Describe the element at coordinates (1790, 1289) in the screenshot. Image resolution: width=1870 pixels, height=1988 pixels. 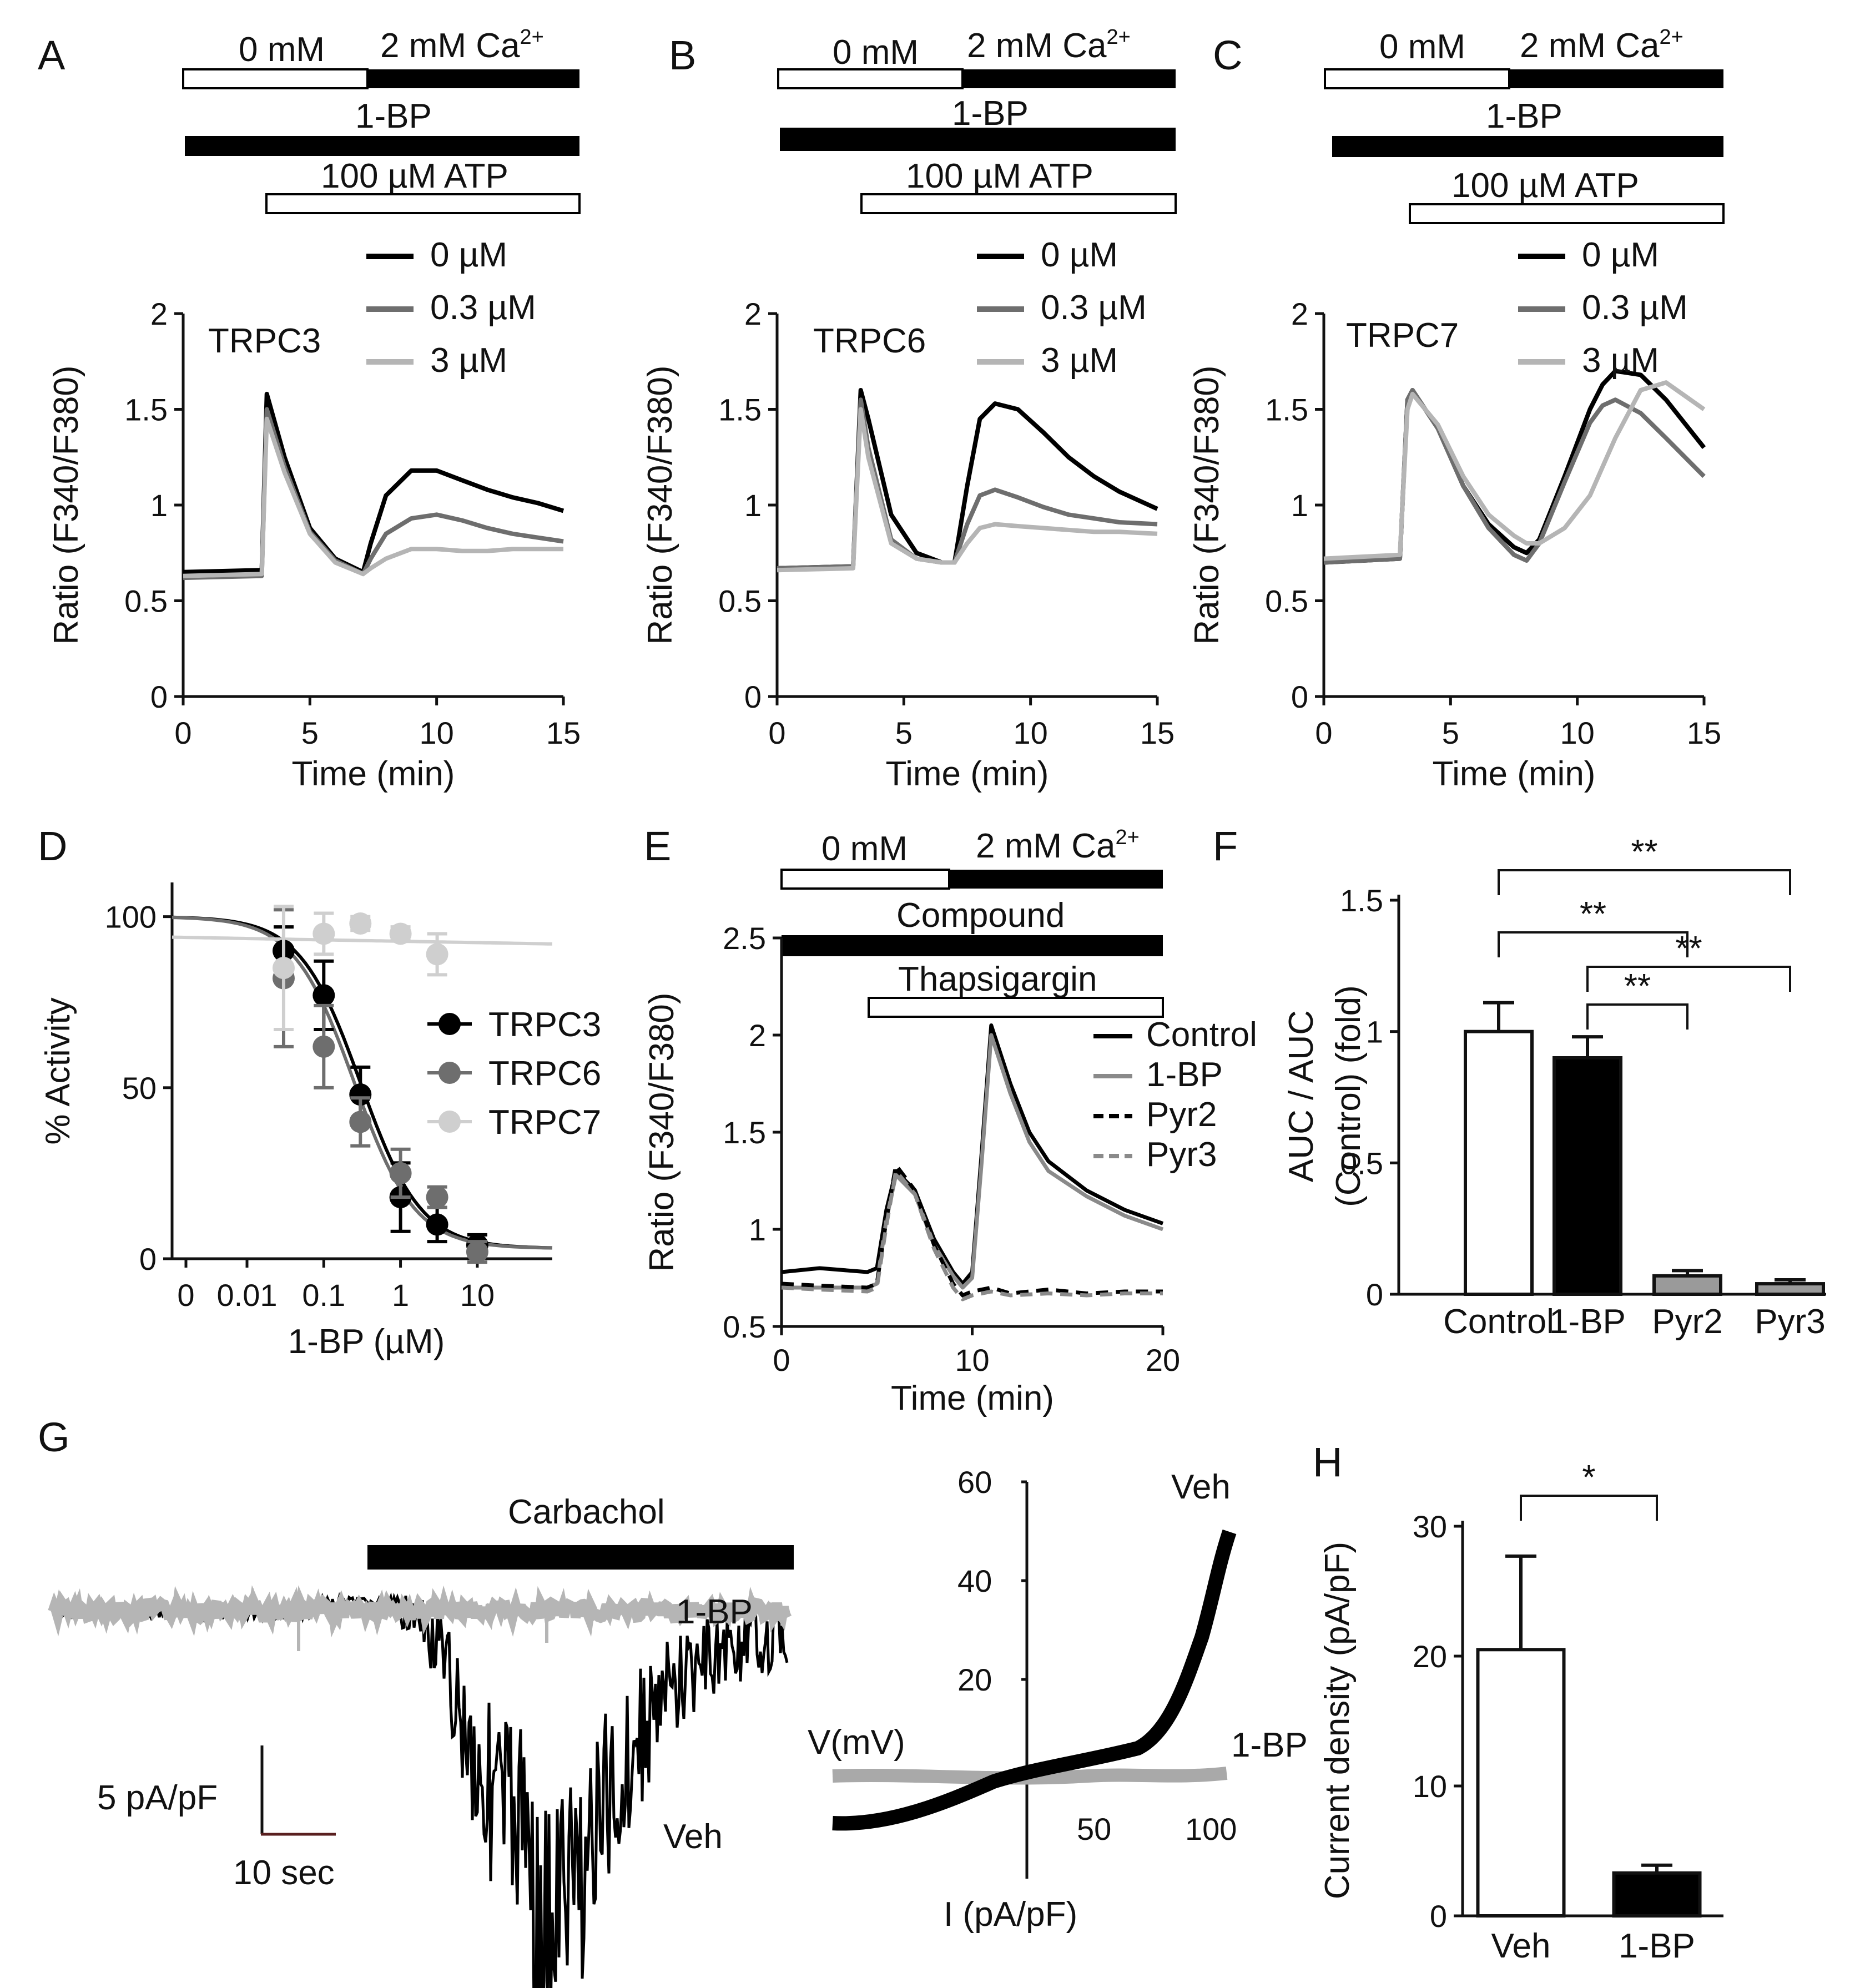
I see `bar-pyr3` at that location.